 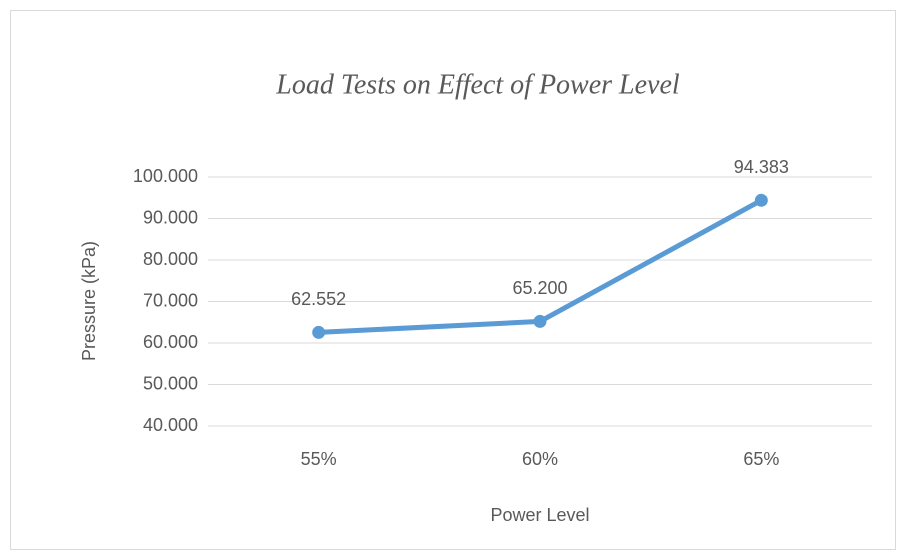 What do you see at coordinates (477, 84) in the screenshot?
I see `chart-title: Load Tests on Effect of Power Level` at bounding box center [477, 84].